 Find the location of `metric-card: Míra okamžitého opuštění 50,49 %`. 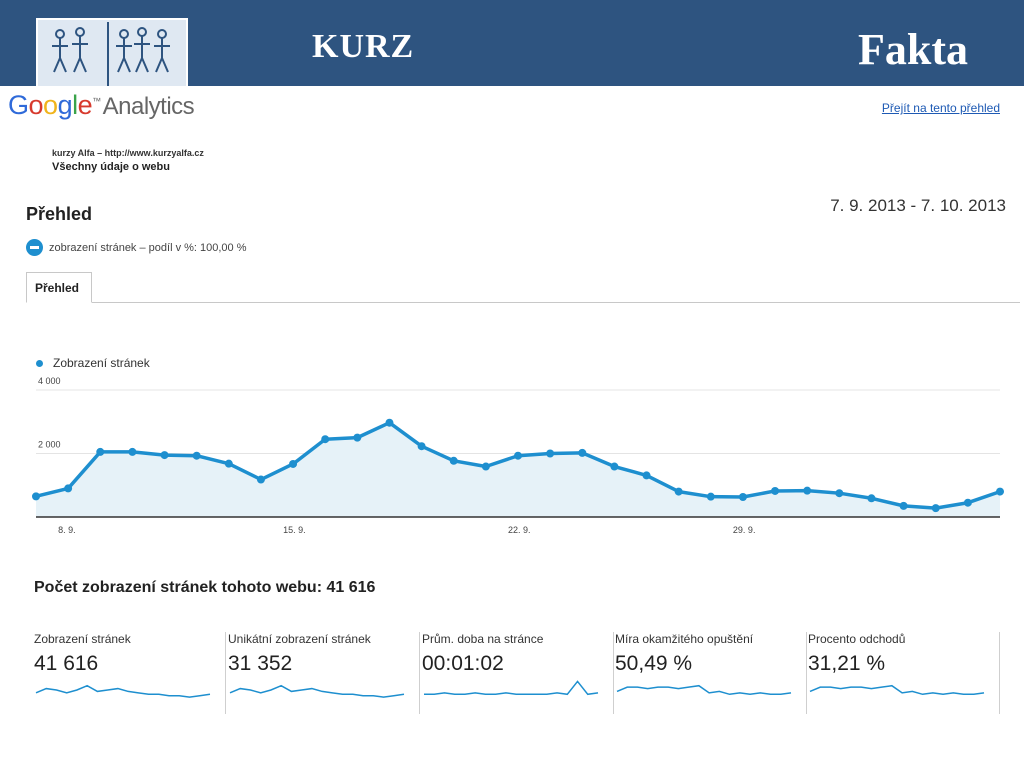

metric-card: Míra okamžitého opuštění 50,49 % is located at coordinates (711, 673).